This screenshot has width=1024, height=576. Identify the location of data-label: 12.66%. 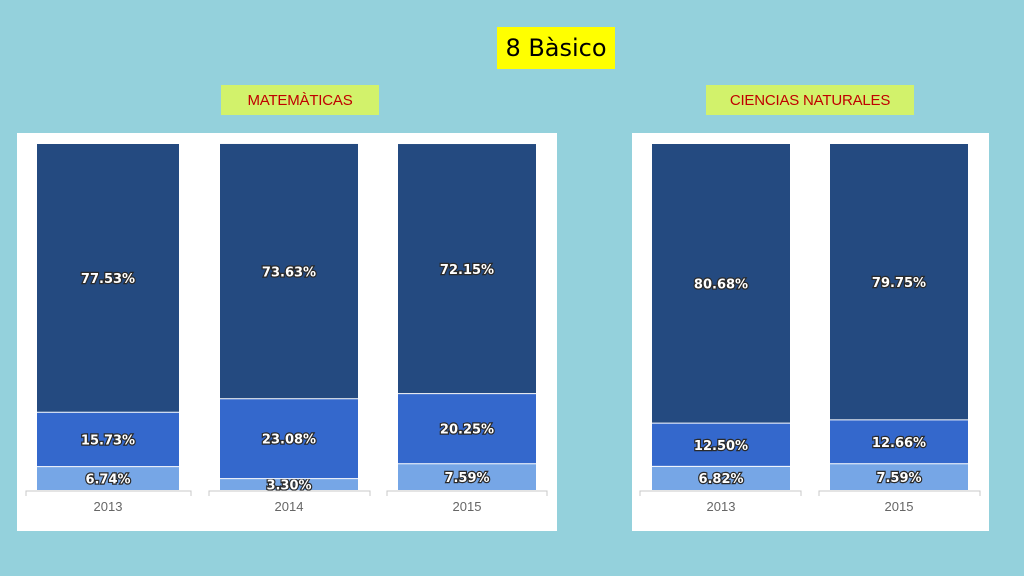
(899, 443).